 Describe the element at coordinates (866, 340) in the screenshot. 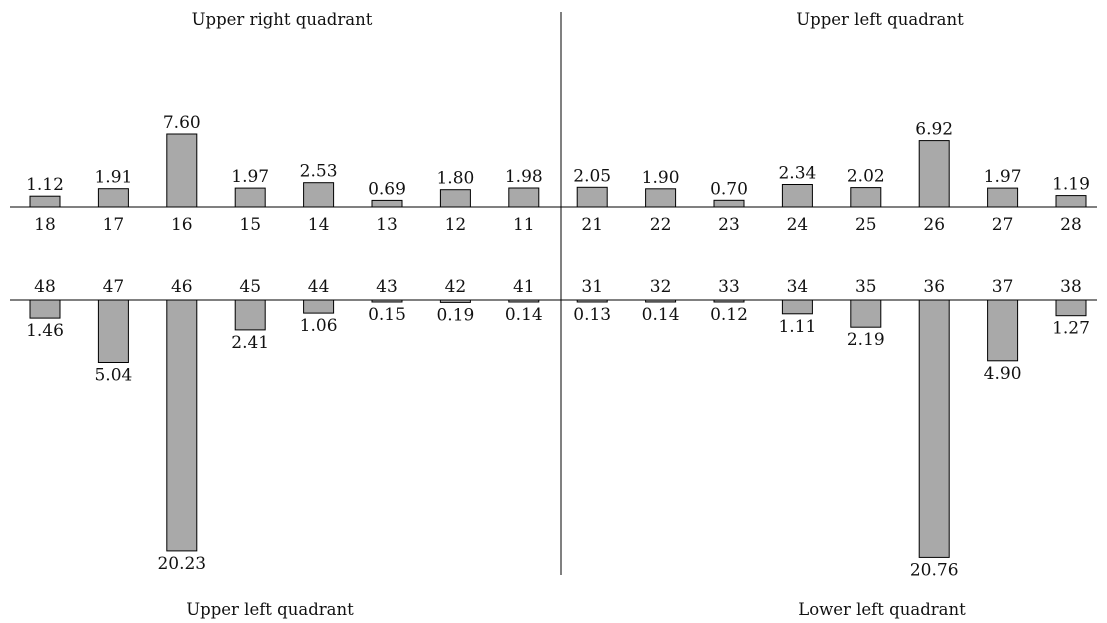

I see `lower-value-label-35: 2.19` at that location.